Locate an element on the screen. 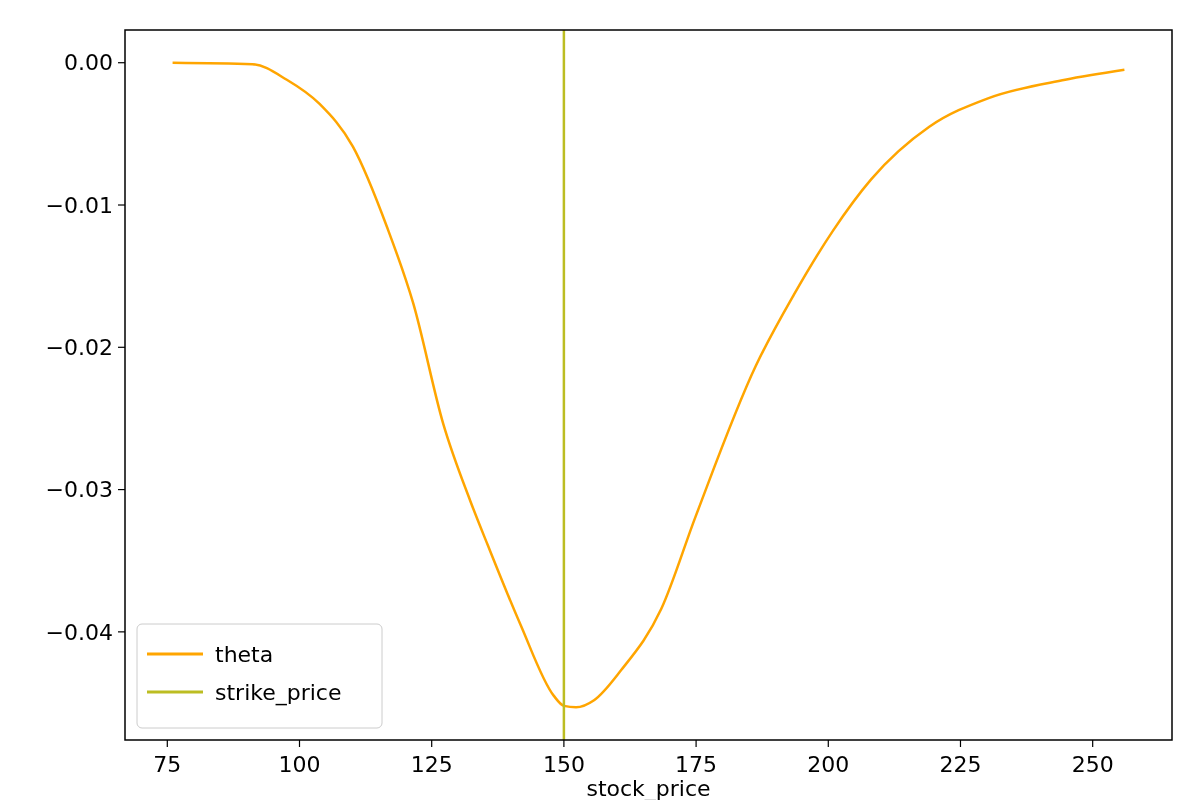 Image resolution: width=1200 pixels, height=800 pixels. x-tick-label: 200 is located at coordinates (828, 764).